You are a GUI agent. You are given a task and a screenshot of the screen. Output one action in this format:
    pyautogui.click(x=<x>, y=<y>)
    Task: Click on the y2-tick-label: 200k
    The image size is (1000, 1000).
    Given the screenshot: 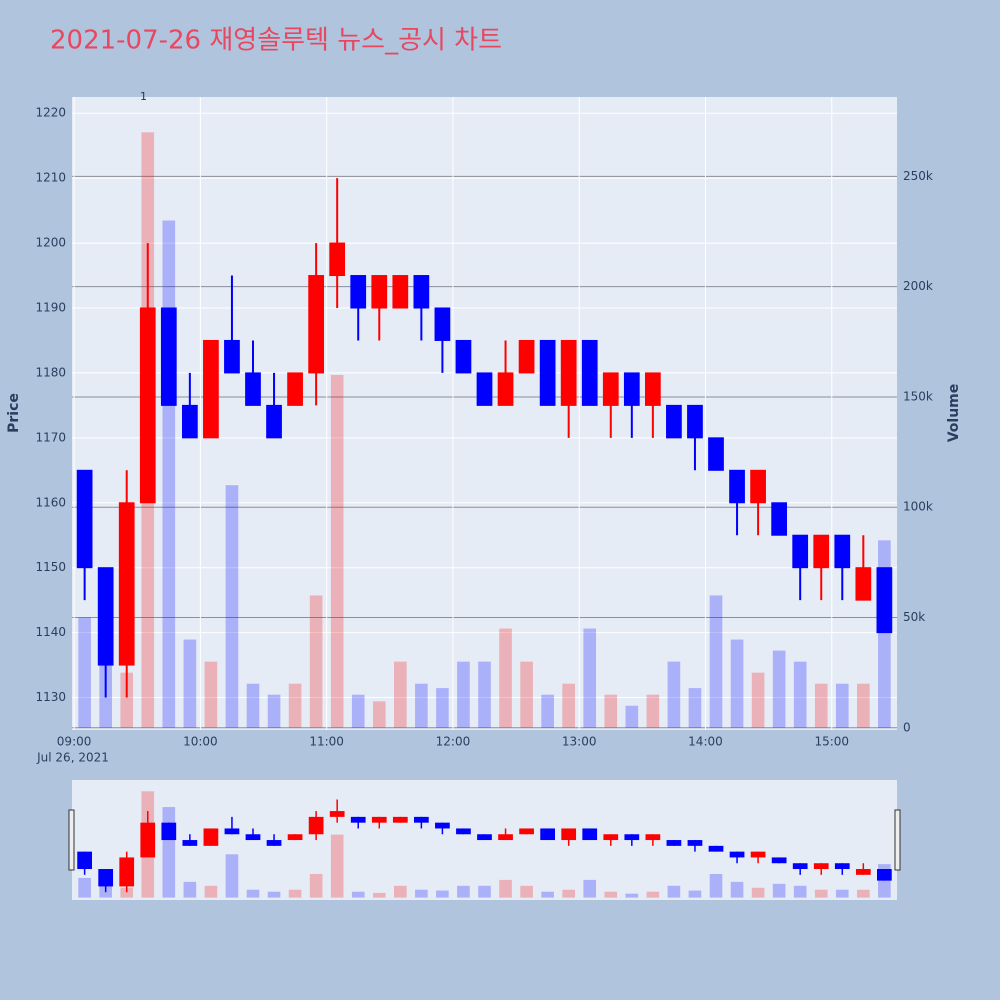 What is the action you would take?
    pyautogui.click(x=918, y=286)
    